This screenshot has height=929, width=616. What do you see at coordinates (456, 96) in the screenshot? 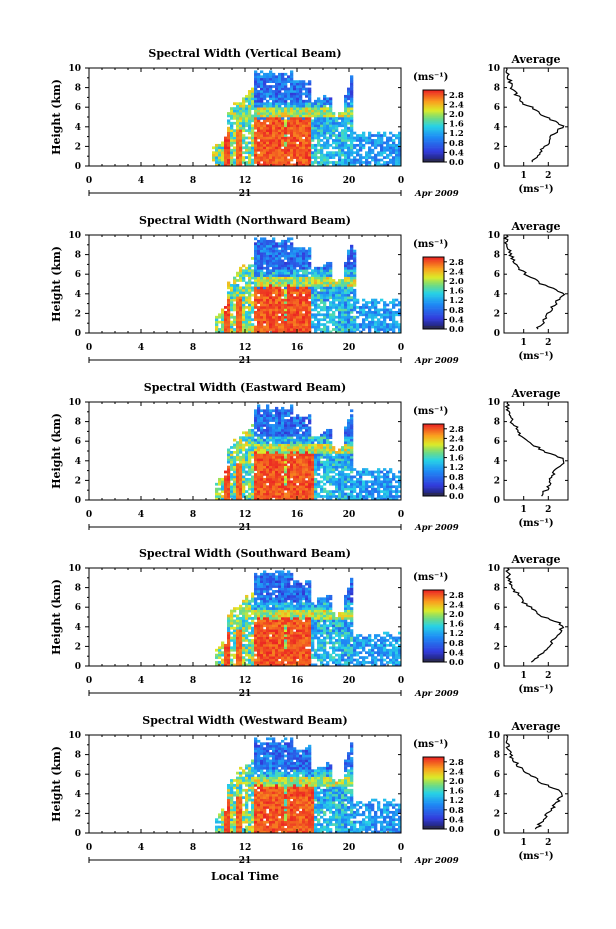
I see `colorbar-label: 2.8` at bounding box center [456, 96].